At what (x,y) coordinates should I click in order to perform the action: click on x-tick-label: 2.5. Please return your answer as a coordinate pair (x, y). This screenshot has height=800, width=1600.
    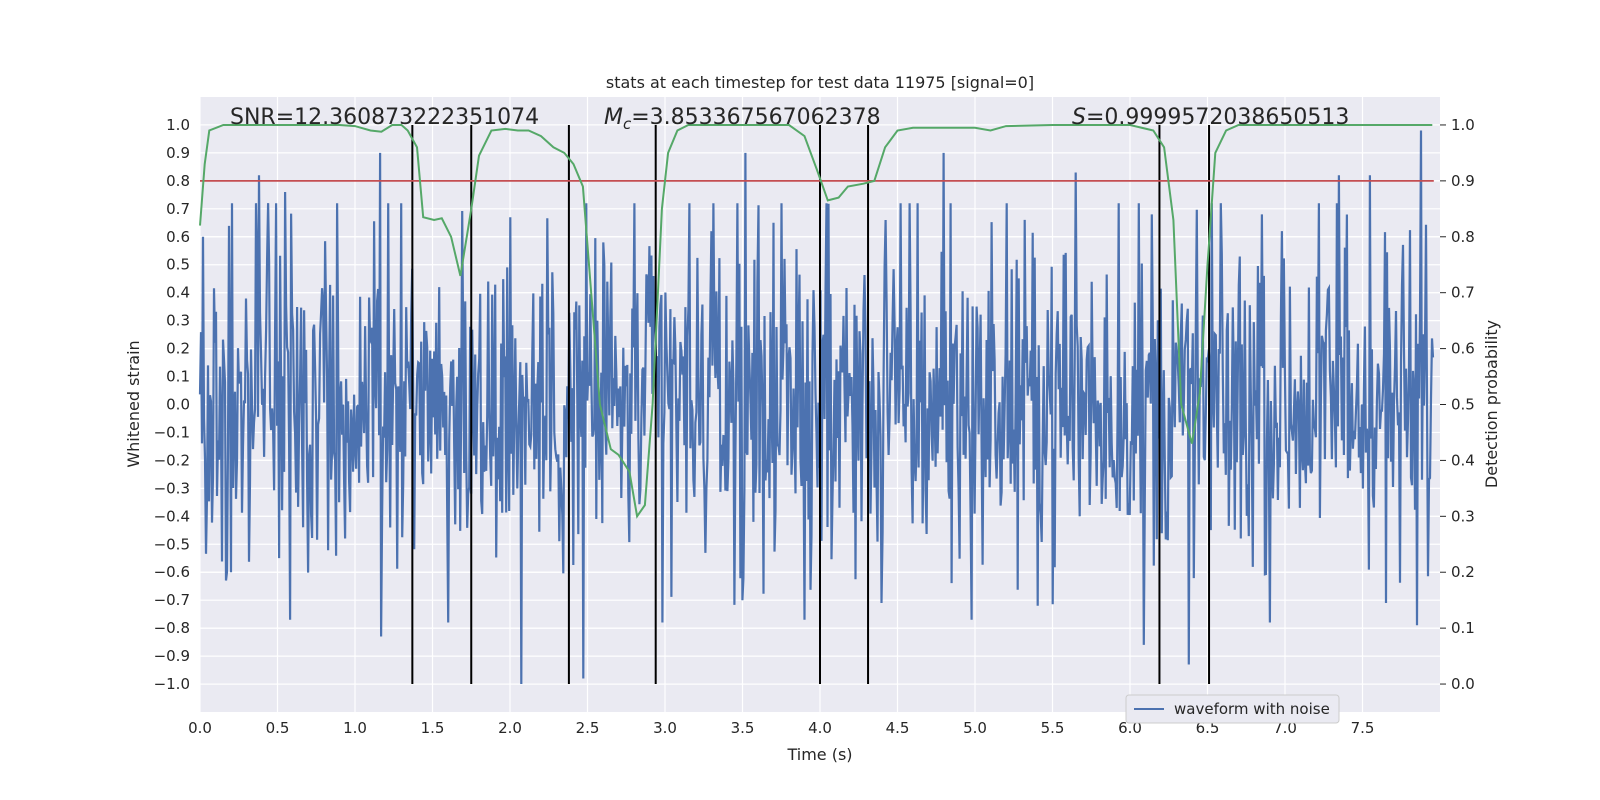
    Looking at the image, I should click on (588, 728).